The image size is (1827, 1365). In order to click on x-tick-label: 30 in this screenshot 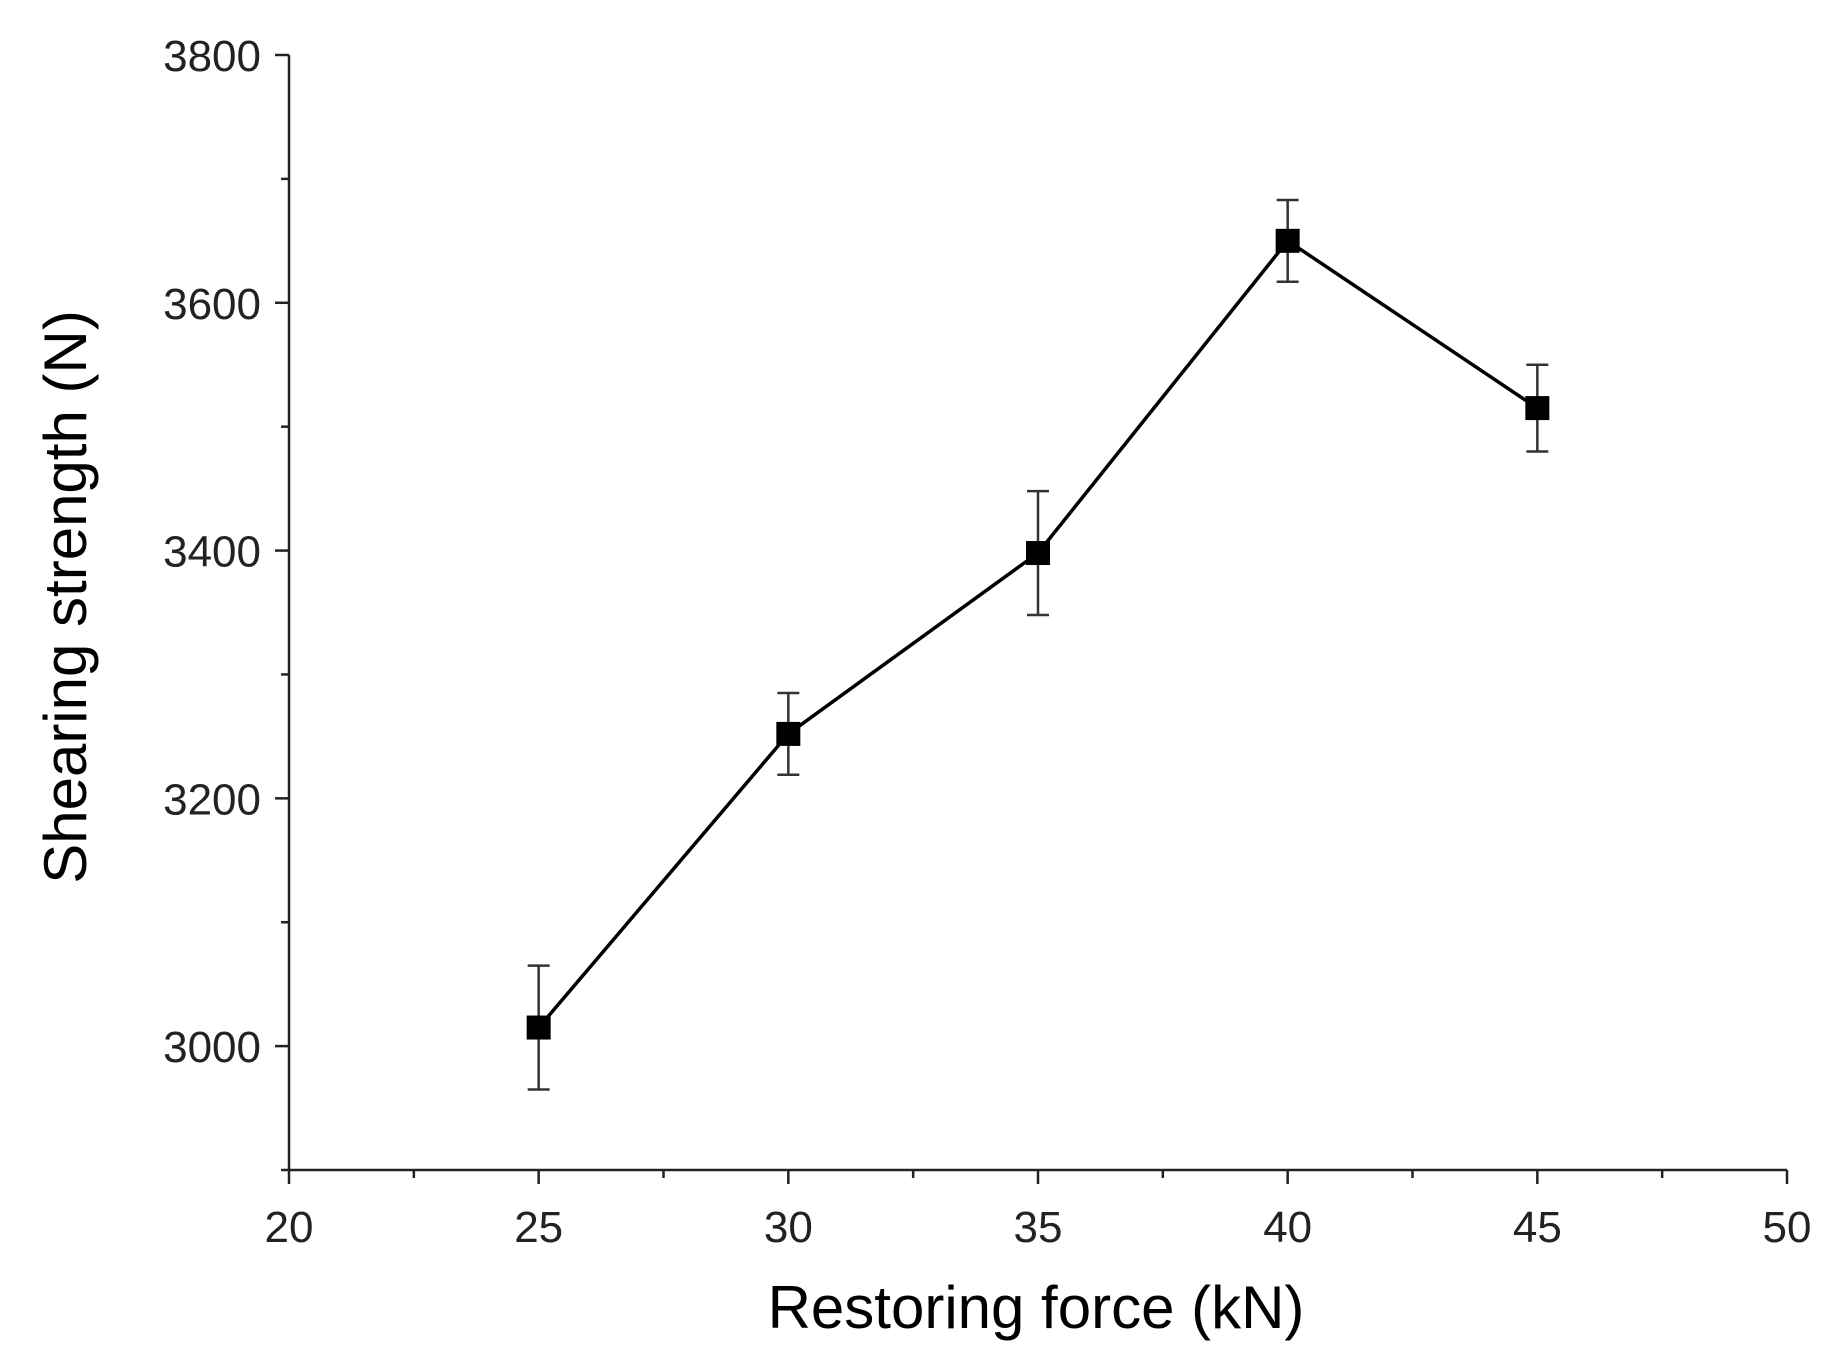, I will do `click(788, 1227)`.